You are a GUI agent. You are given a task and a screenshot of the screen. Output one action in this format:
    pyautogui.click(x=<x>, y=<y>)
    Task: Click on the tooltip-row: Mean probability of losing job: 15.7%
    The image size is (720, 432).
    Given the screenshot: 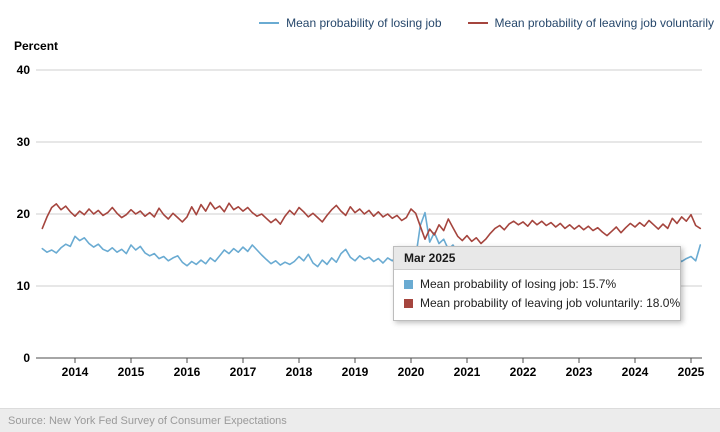 What is the action you would take?
    pyautogui.click(x=537, y=284)
    